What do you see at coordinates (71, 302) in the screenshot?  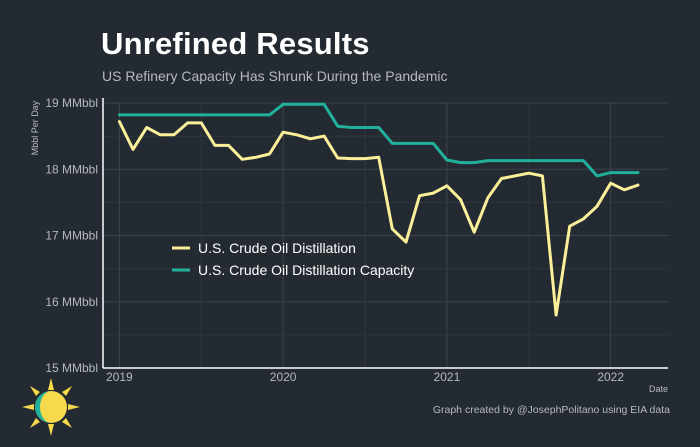 I see `y-tick-label-1: 16 MMbbl` at bounding box center [71, 302].